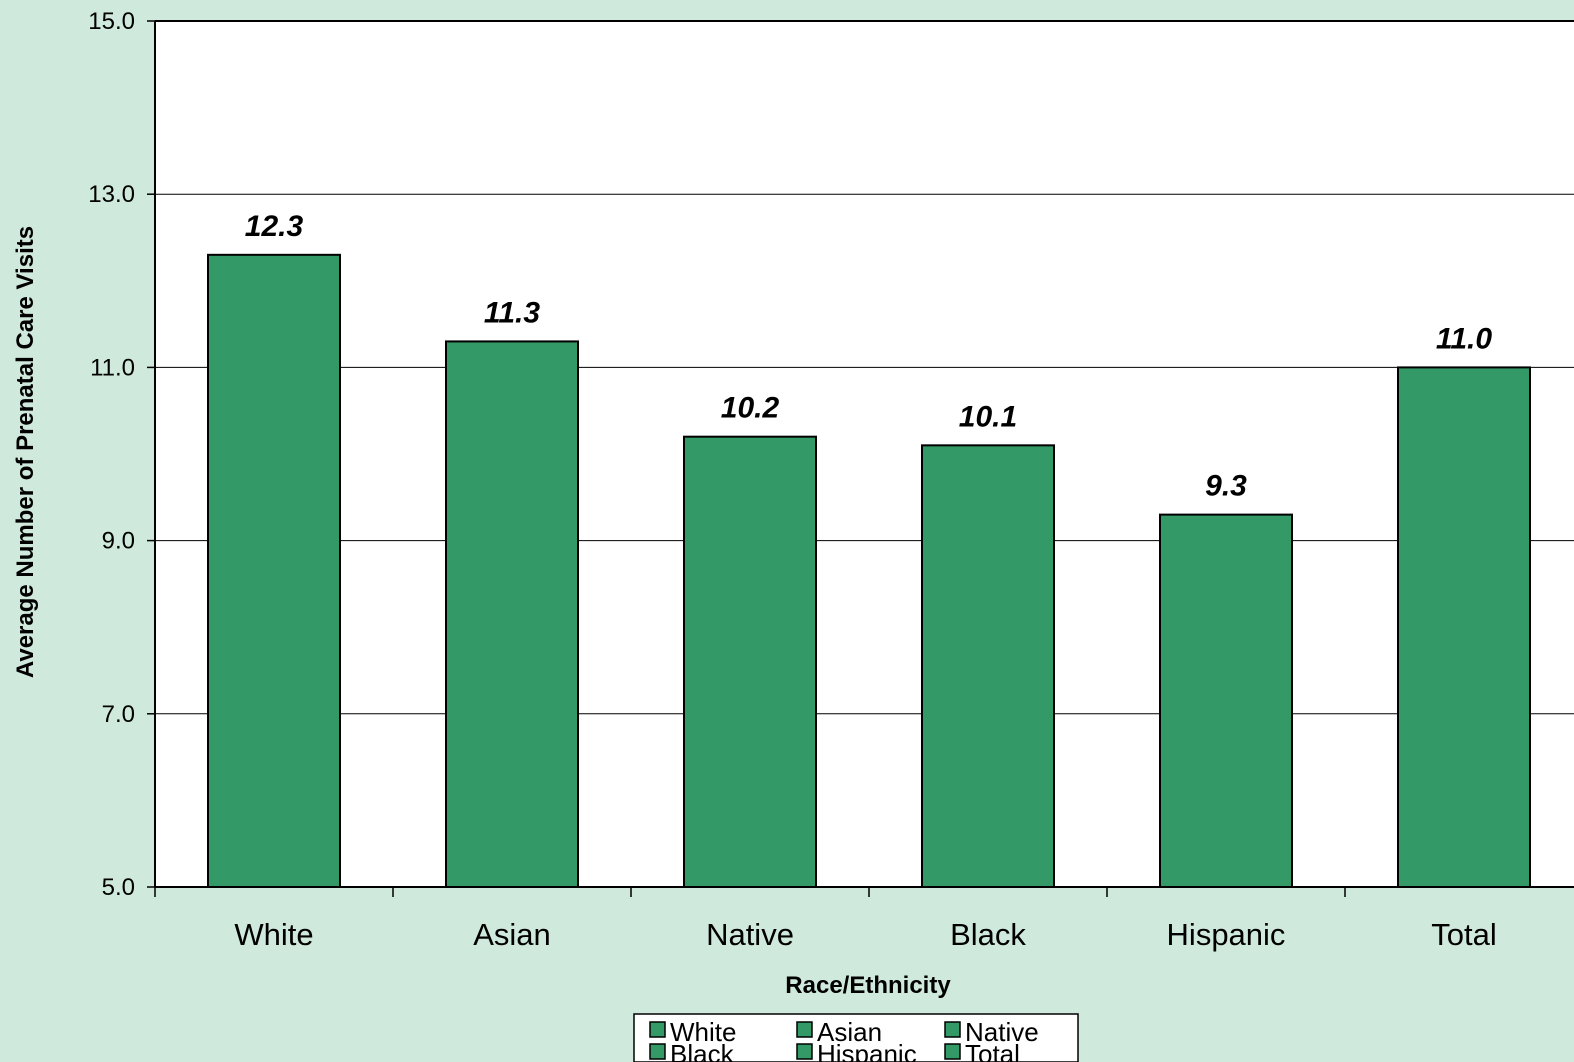 The height and width of the screenshot is (1062, 1574). Describe the element at coordinates (25, 452) in the screenshot. I see `y-axis-title: Average Number of Prenatal Care Visits` at that location.